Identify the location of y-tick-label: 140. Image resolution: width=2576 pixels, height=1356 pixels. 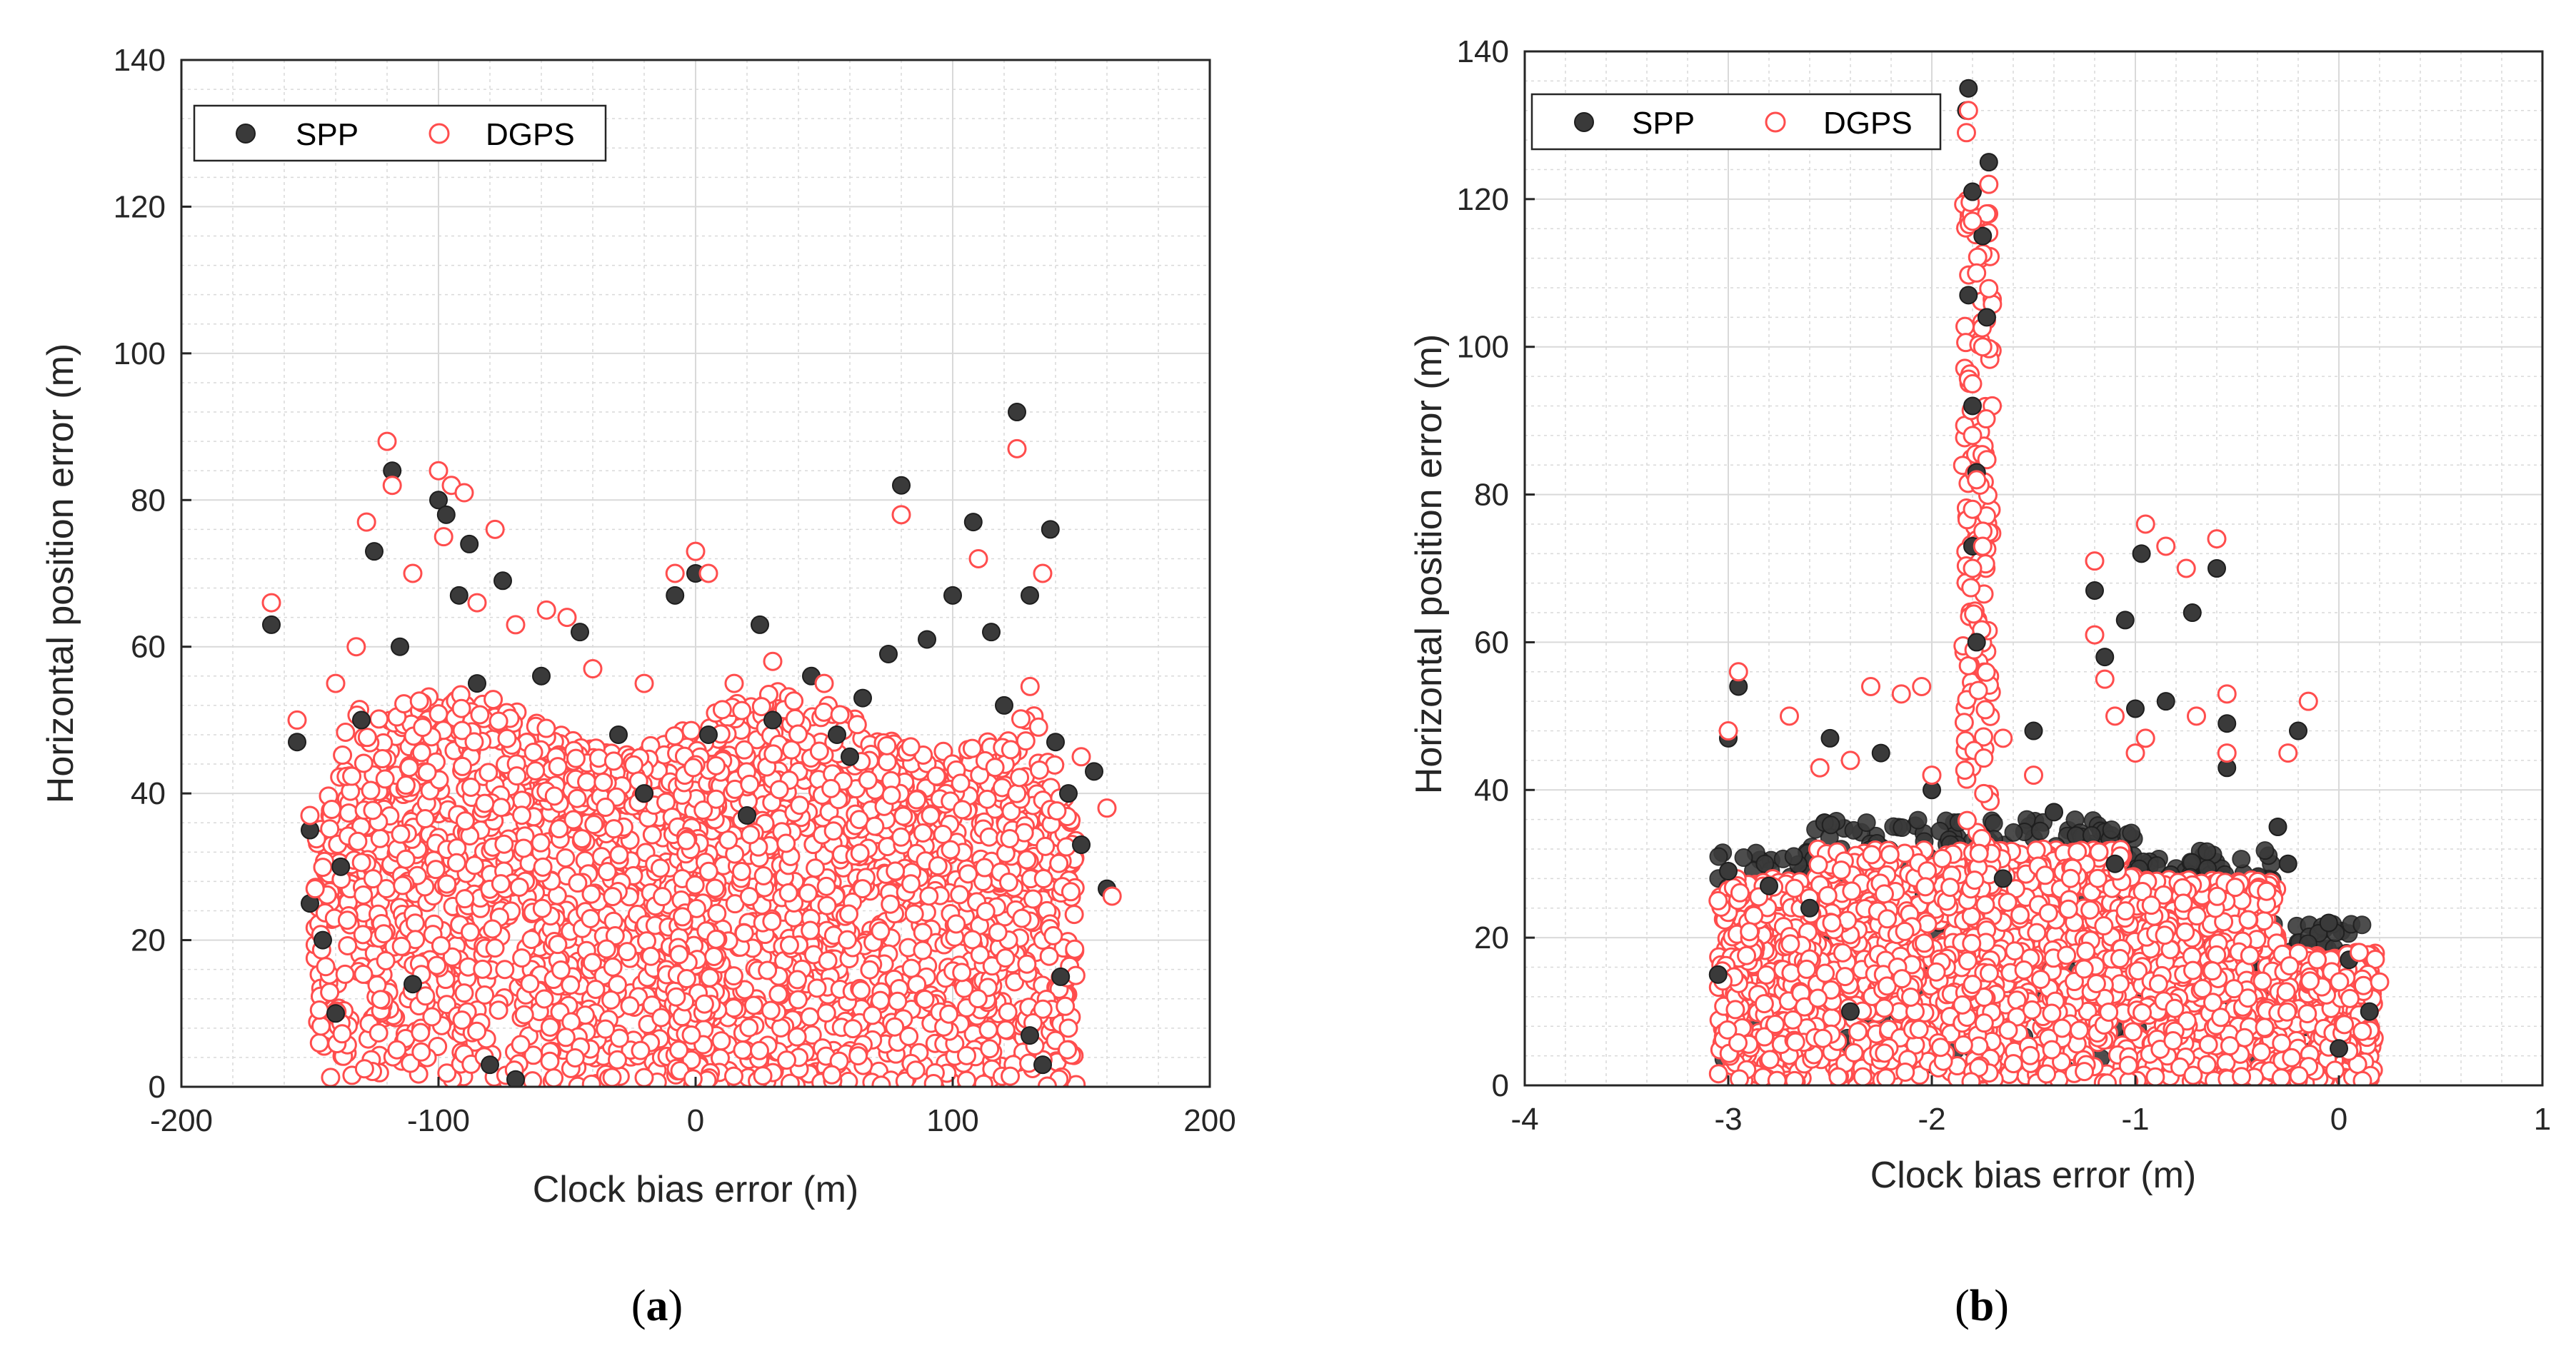
(140, 60).